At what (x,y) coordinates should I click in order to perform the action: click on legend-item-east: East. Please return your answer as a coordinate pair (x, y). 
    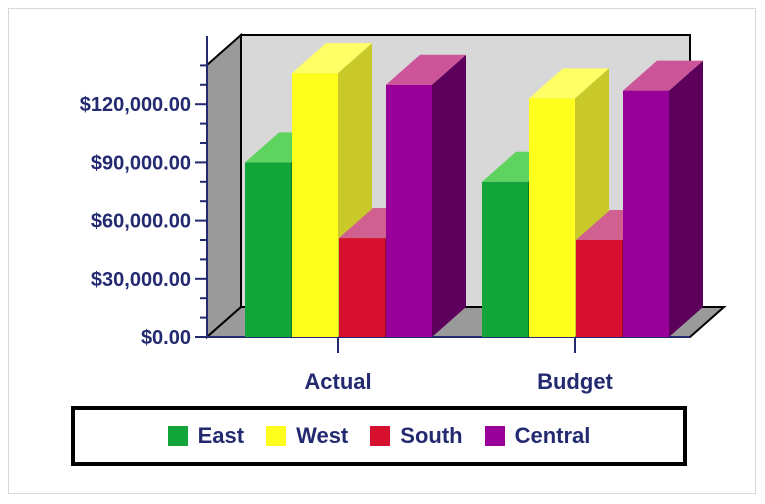
    Looking at the image, I should click on (206, 436).